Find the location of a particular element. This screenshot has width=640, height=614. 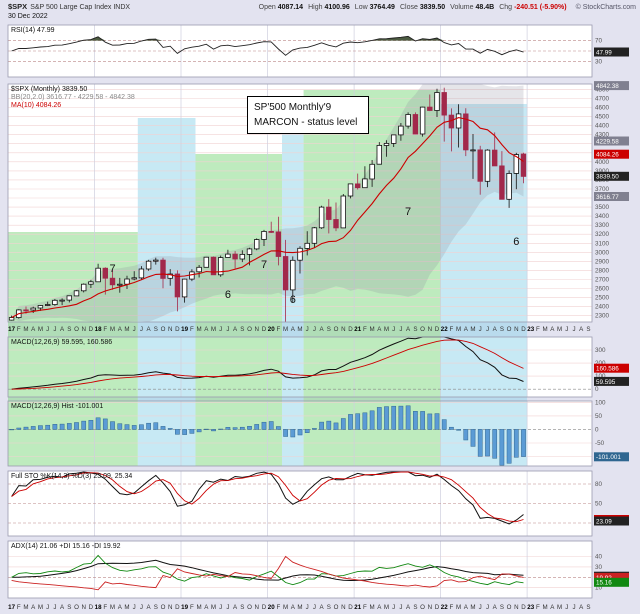

svg-text: 23 is located at coordinates (530, 329).